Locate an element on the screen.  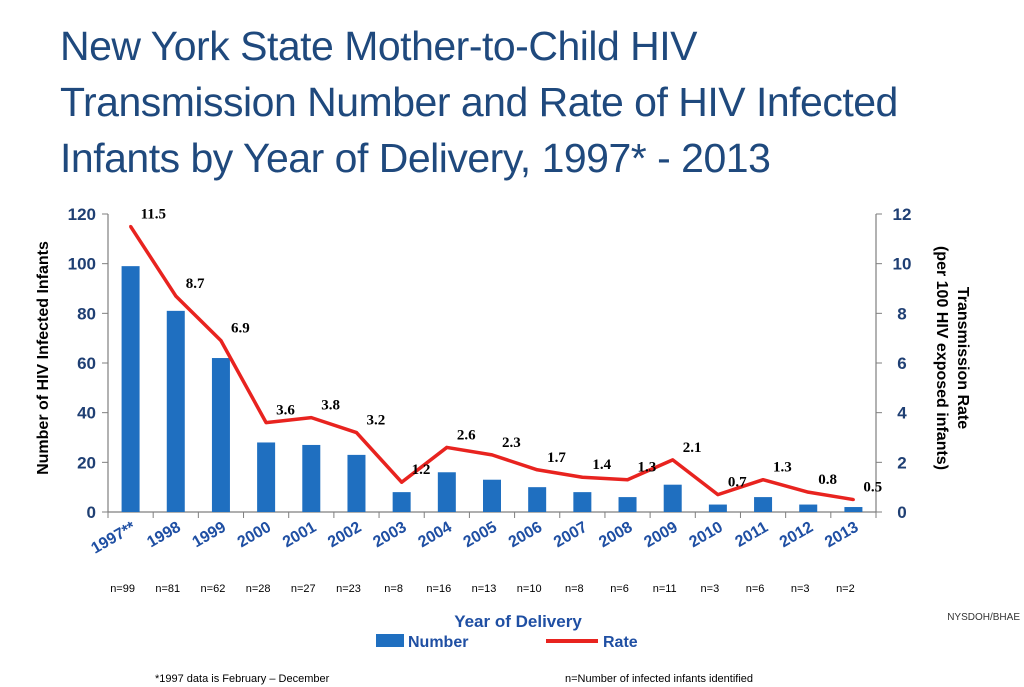
x-tick-label: 1999 is located at coordinates (209, 535).